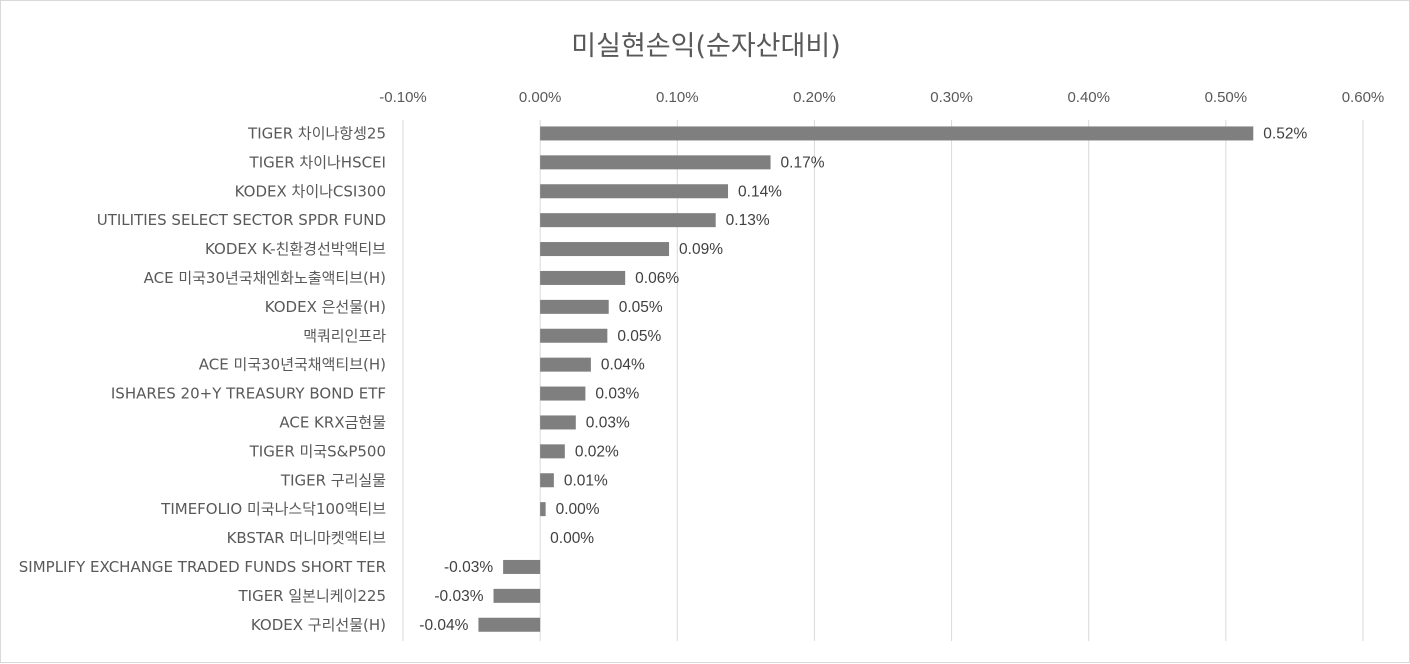 The height and width of the screenshot is (664, 1410). What do you see at coordinates (951, 97) in the screenshot?
I see `x-tick-label: 0.30%` at bounding box center [951, 97].